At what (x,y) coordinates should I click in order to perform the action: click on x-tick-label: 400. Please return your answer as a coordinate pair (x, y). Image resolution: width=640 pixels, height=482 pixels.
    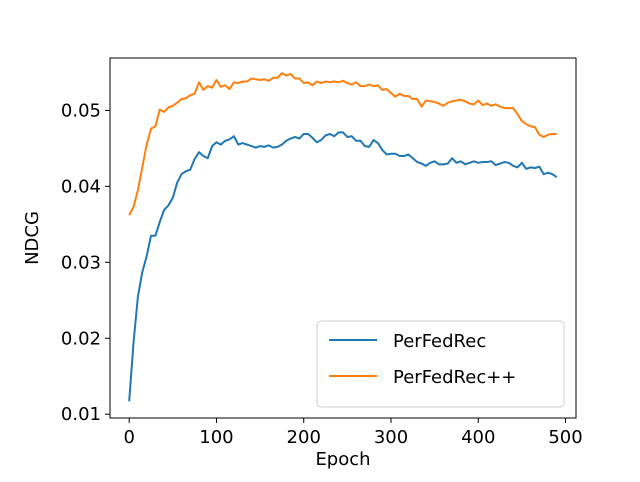
    Looking at the image, I should click on (478, 437).